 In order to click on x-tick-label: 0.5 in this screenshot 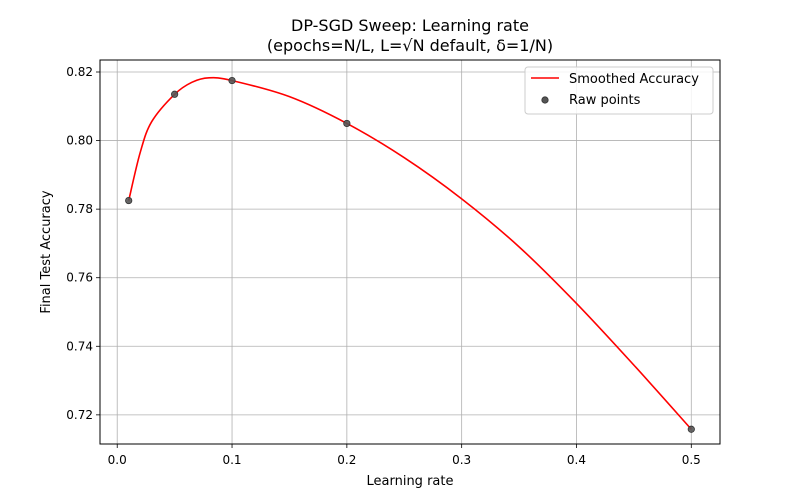, I will do `click(691, 460)`.